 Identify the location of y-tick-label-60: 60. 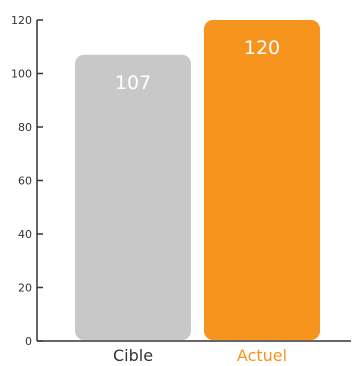
(25, 181).